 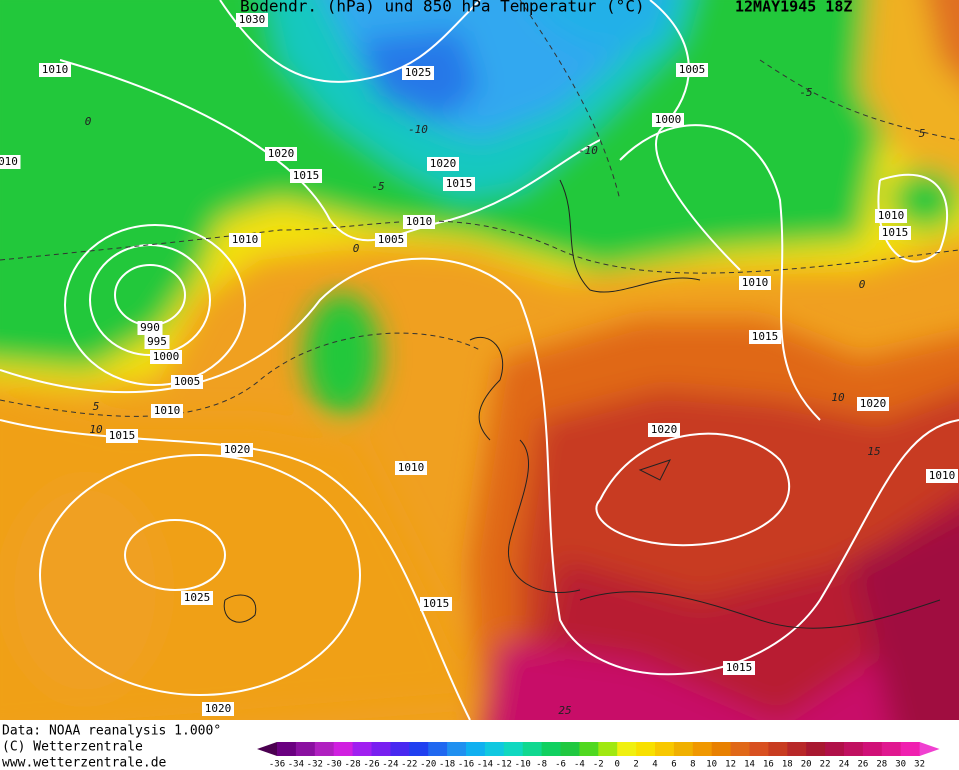 I want to click on colorbar-label: -16, so click(x=466, y=765).